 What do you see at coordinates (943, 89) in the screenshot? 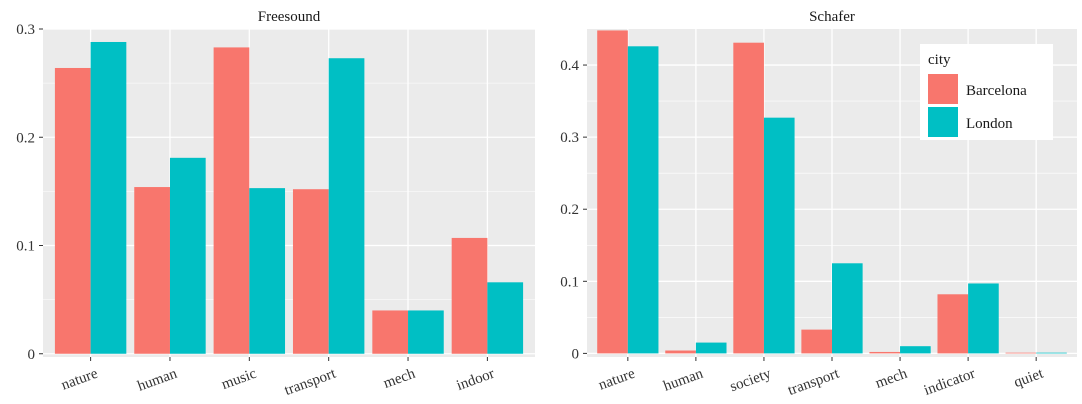
I see `legend-key-barcelona` at bounding box center [943, 89].